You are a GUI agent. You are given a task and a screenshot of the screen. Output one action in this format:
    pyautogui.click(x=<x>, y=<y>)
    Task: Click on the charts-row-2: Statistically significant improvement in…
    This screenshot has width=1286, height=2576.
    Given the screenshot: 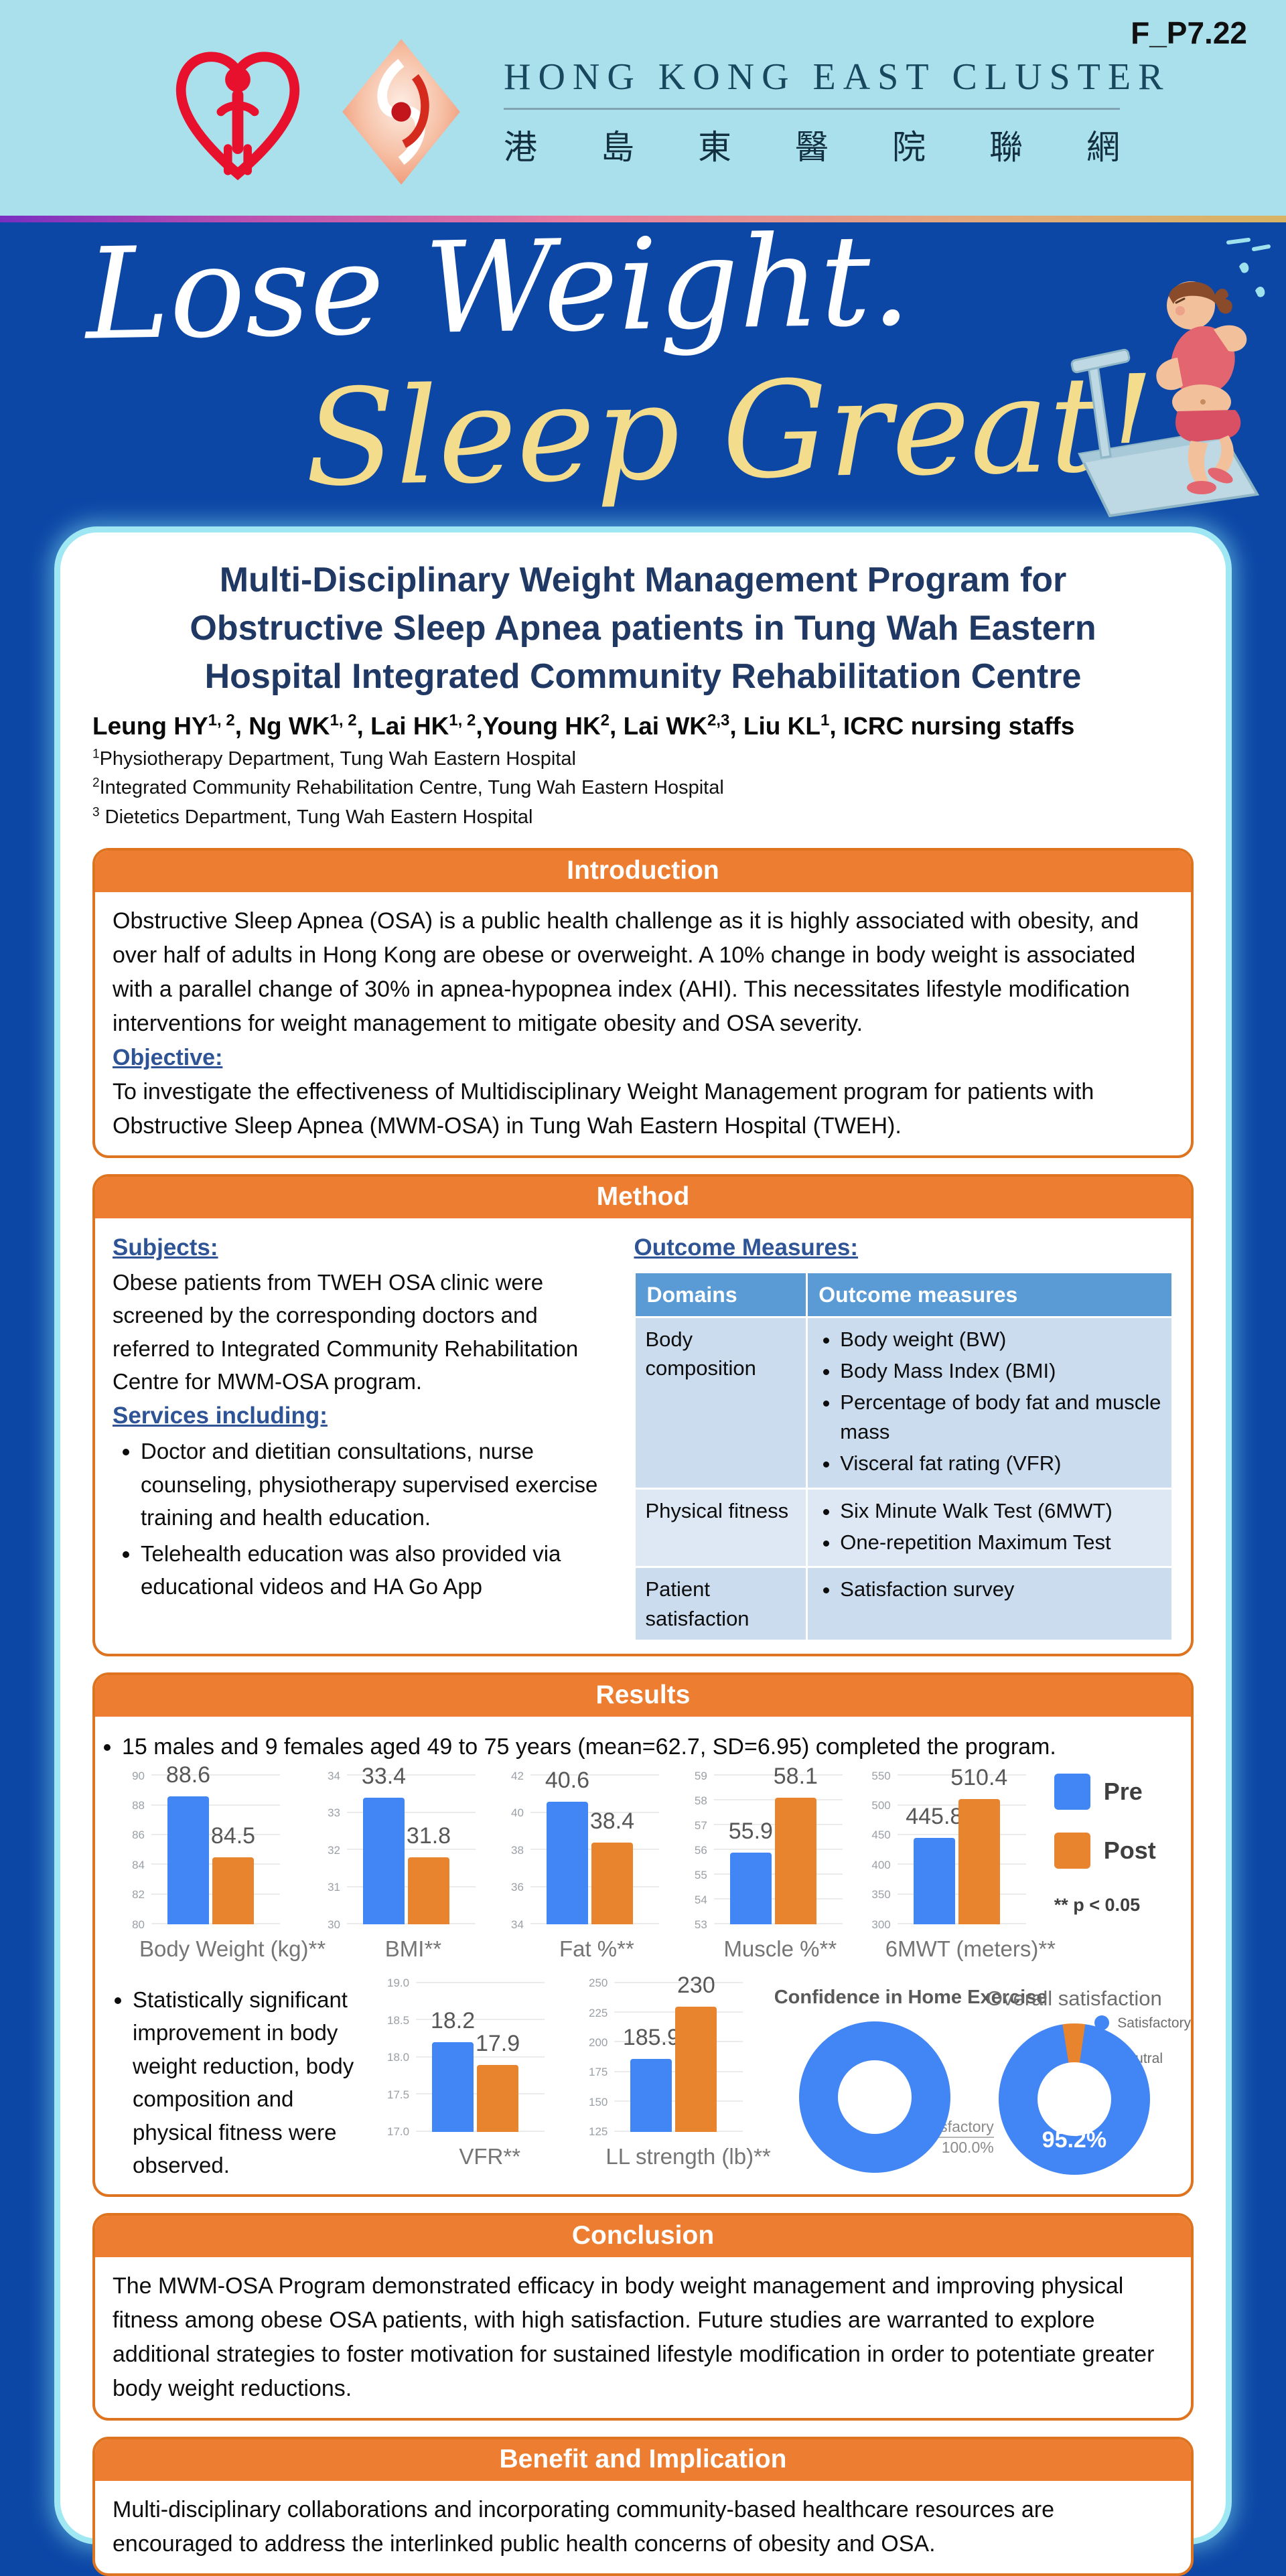 What is the action you would take?
    pyautogui.click(x=652, y=2077)
    